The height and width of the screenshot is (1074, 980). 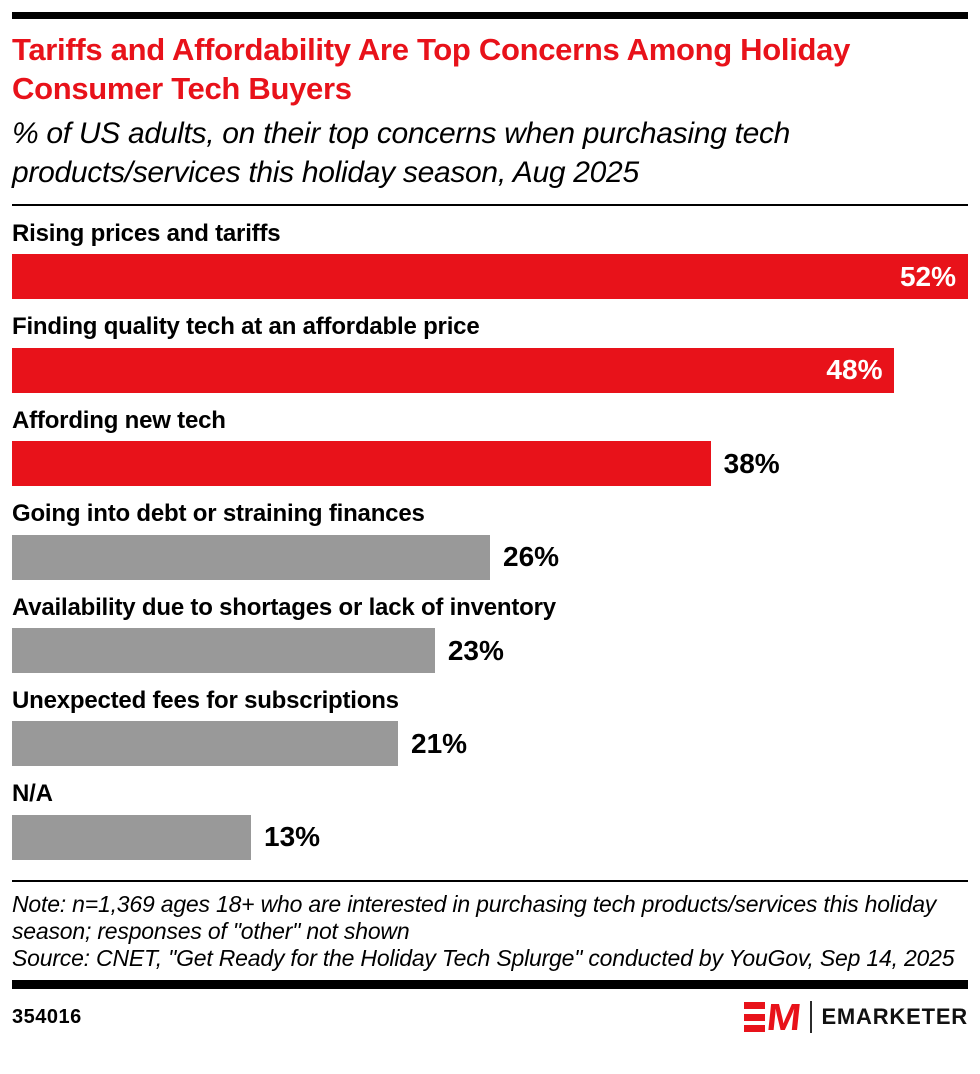 I want to click on logo-m-icon: M, so click(x=784, y=1017).